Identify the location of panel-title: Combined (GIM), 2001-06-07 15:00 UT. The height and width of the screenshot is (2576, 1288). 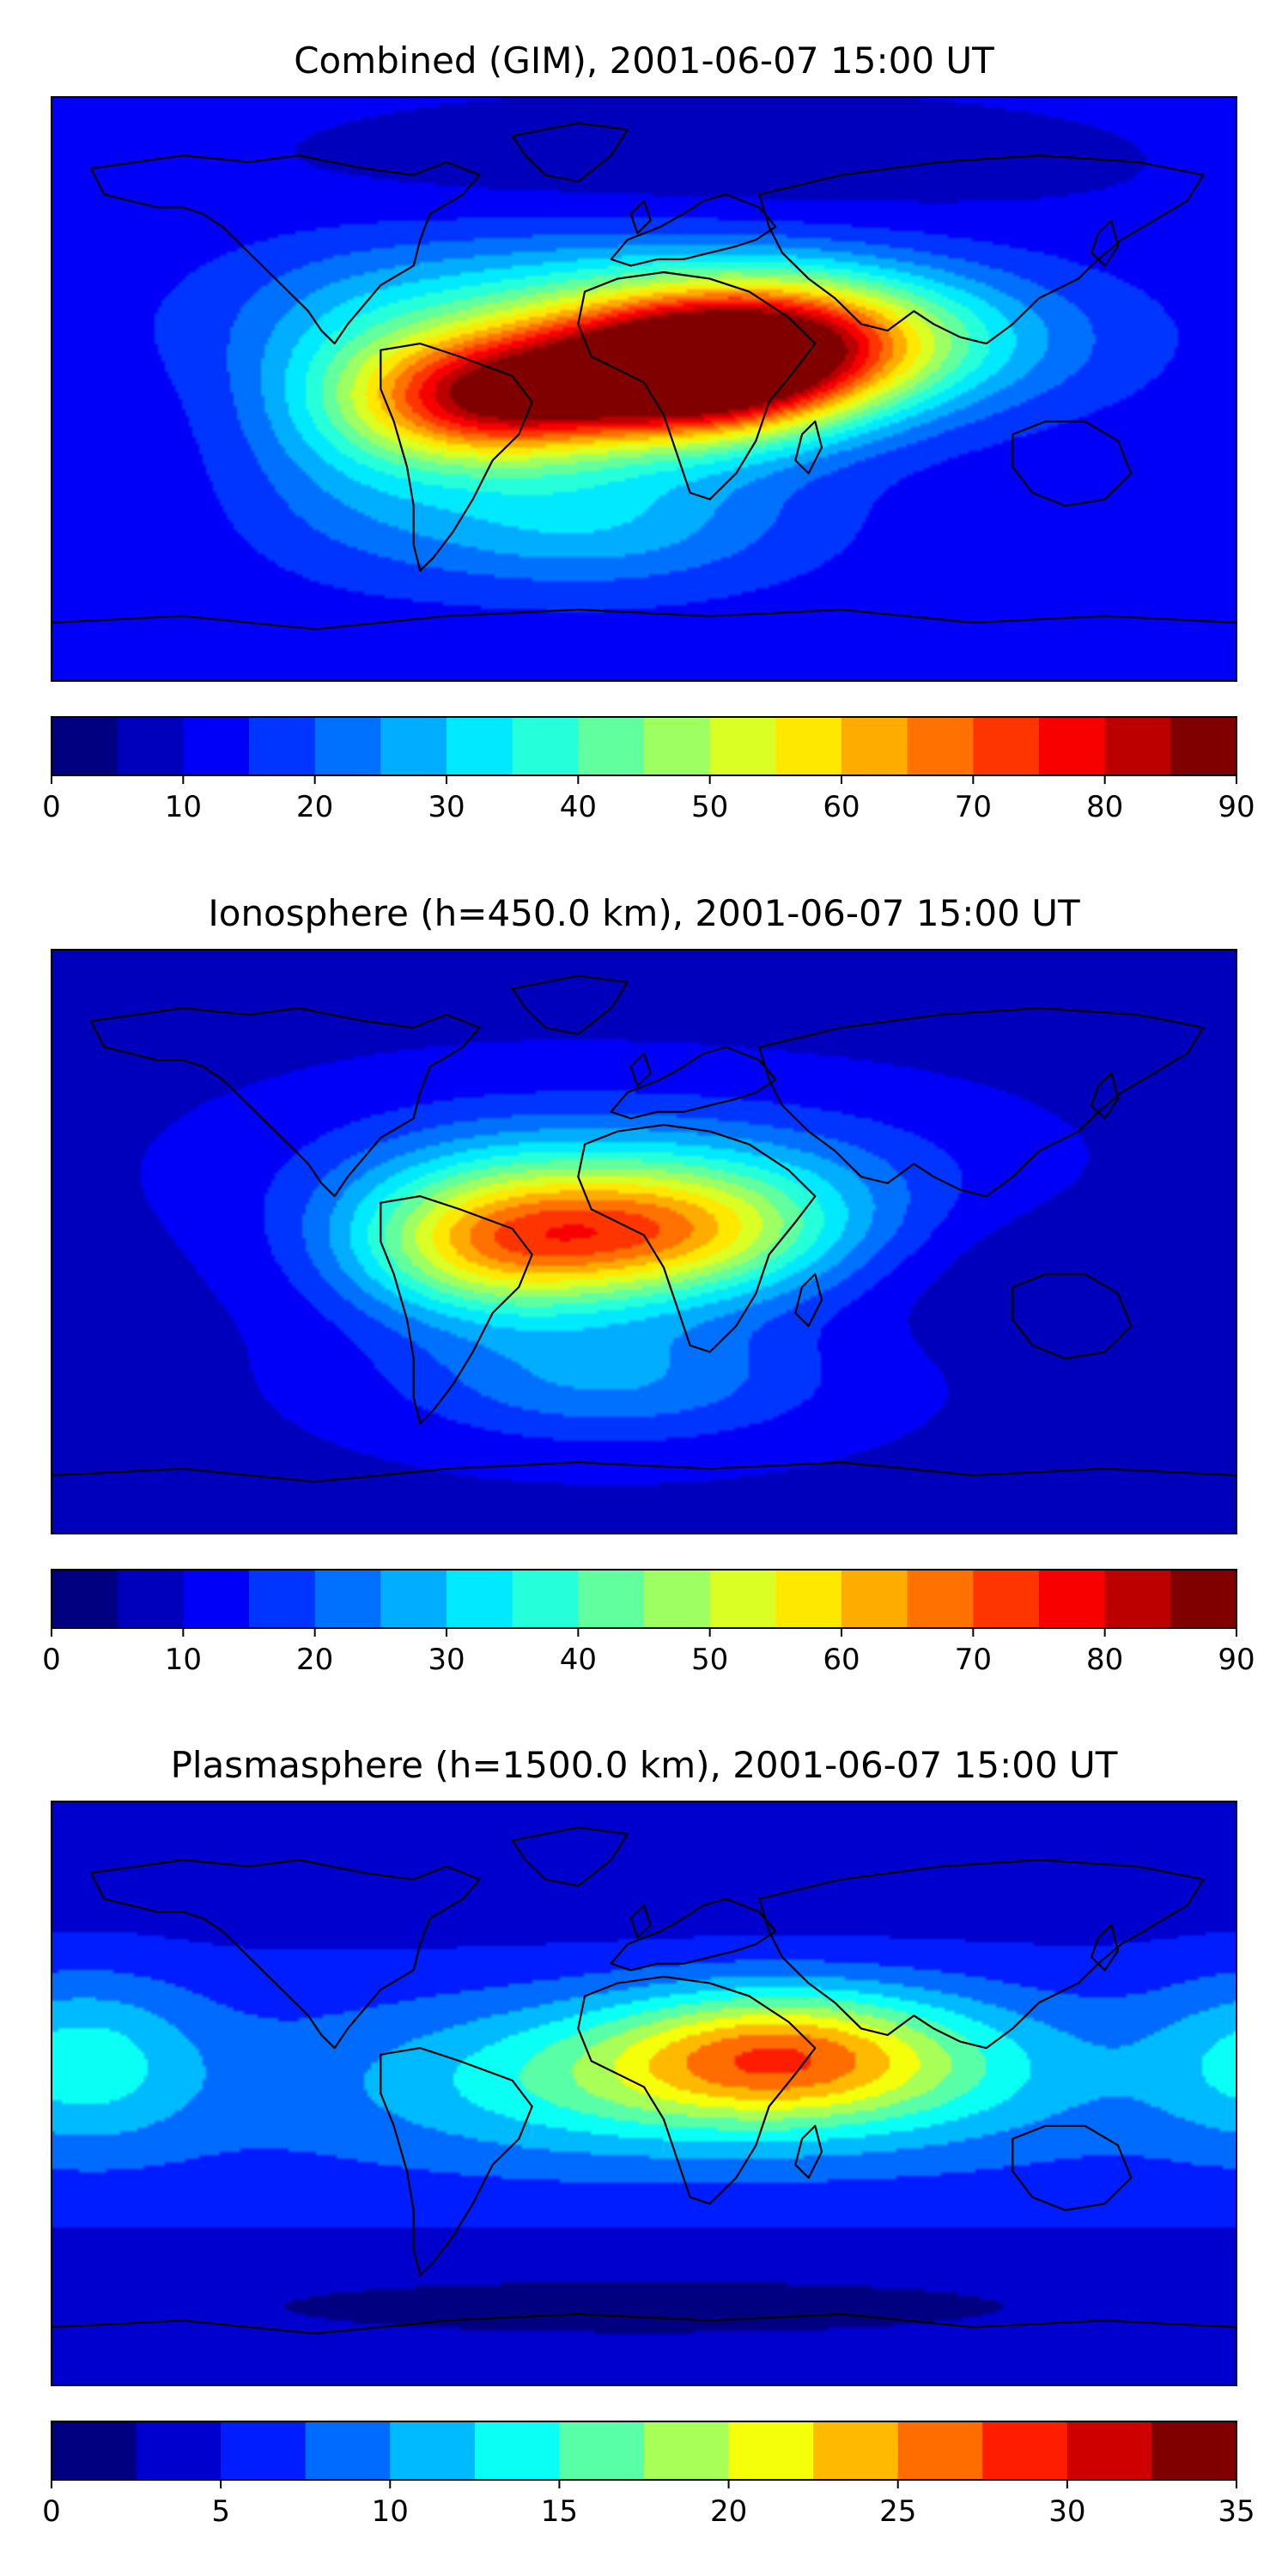
(644, 61).